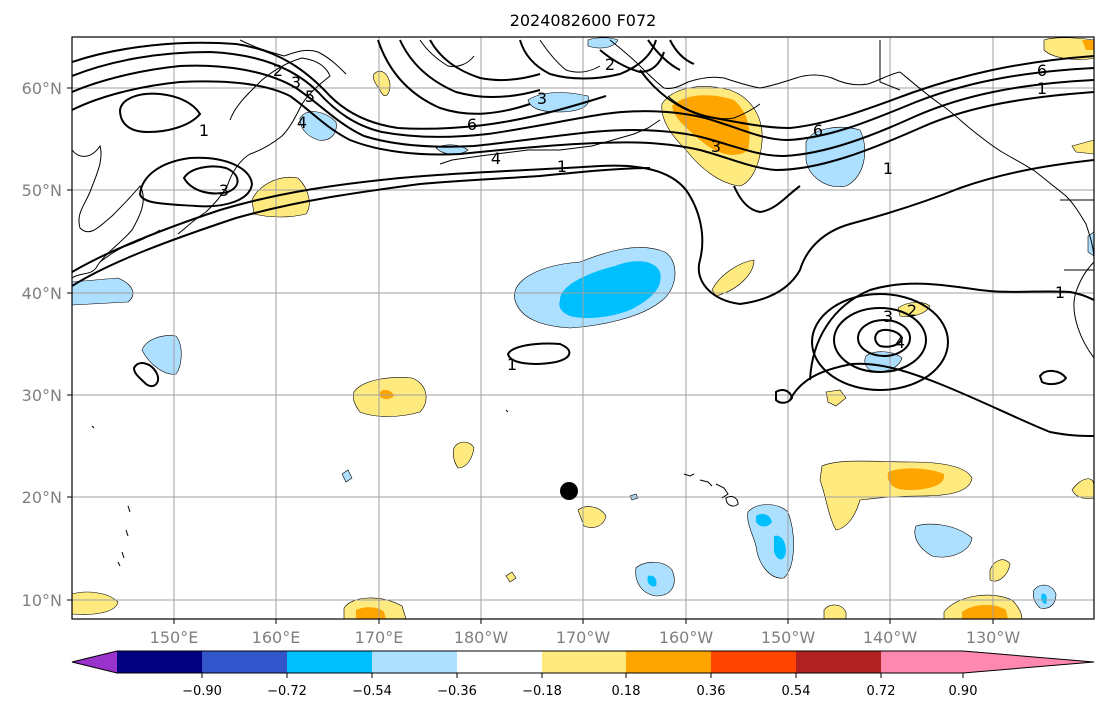  Describe the element at coordinates (583, 20) in the screenshot. I see `figure-title: 2024082600 F072` at that location.